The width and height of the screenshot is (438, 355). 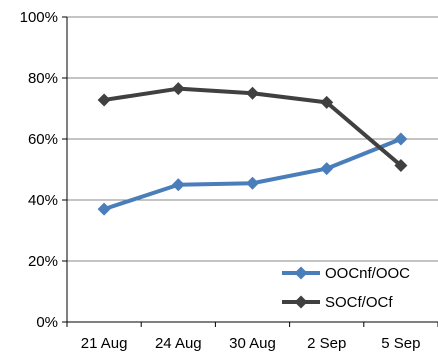 What do you see at coordinates (346, 288) in the screenshot?
I see `legend: OOCnf/OOC SOCf/OCf` at bounding box center [346, 288].